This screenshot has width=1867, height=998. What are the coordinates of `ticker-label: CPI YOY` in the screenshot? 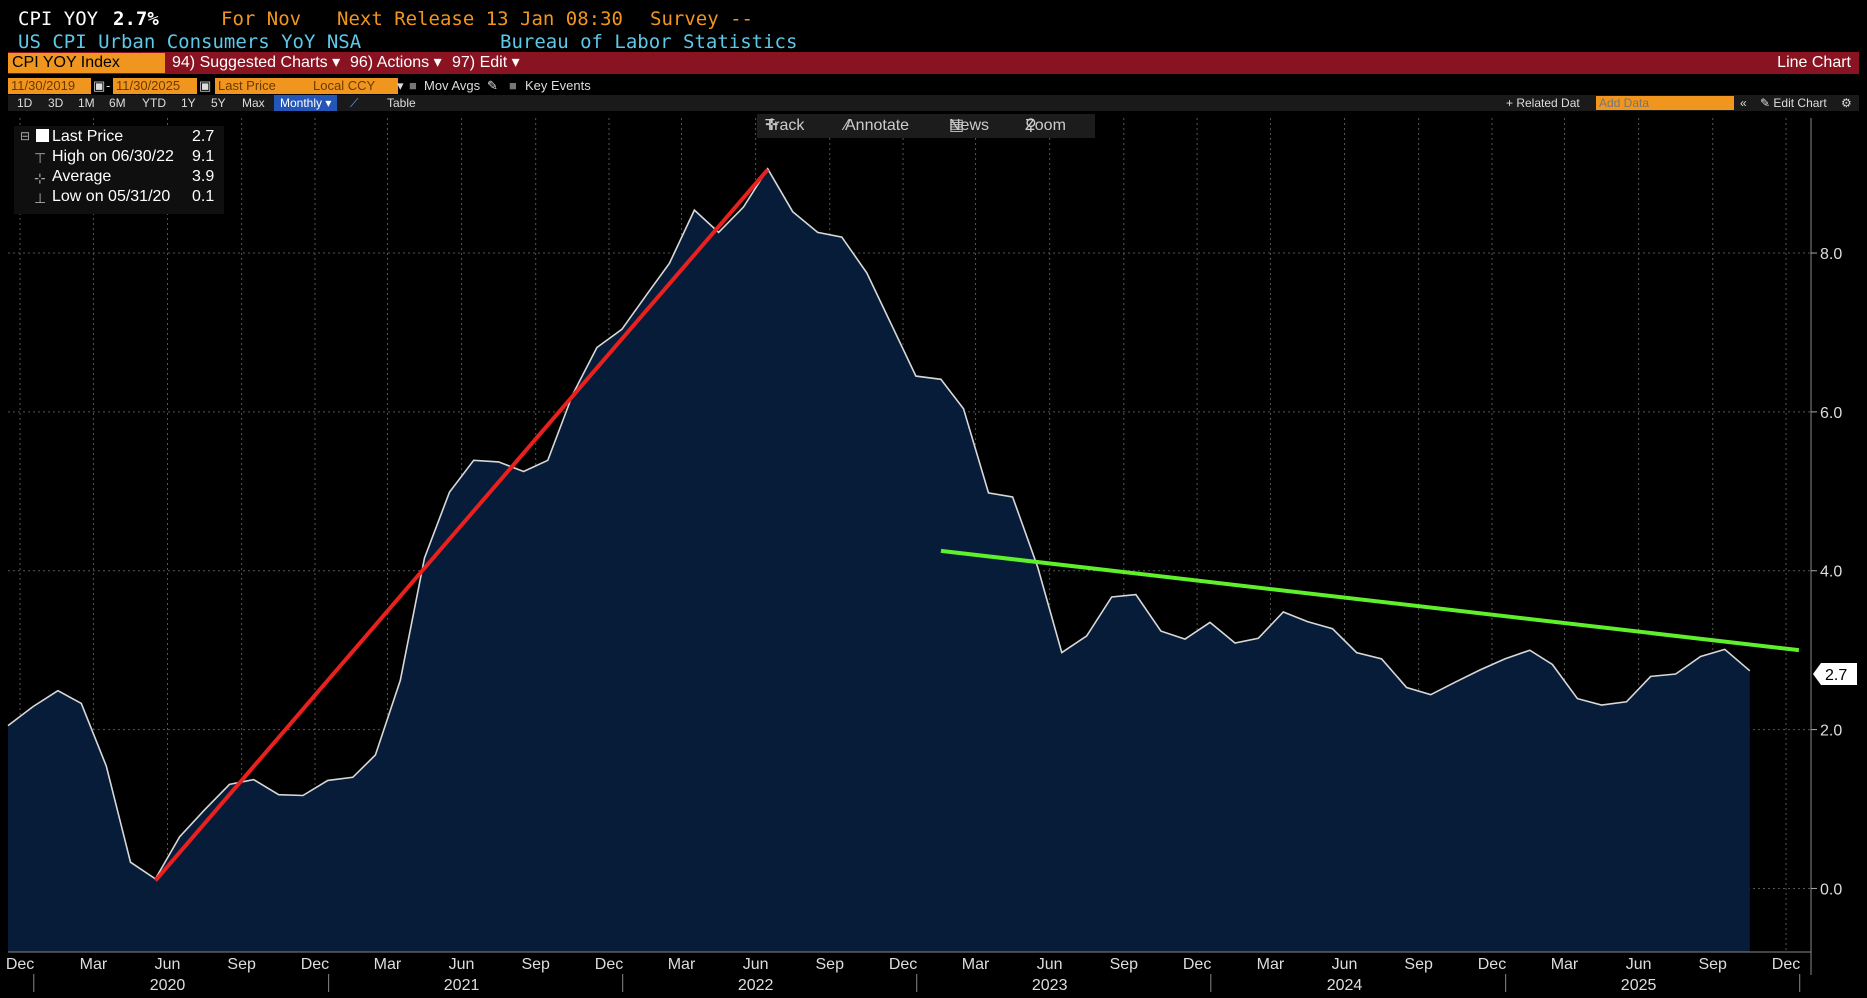 It's located at (58, 19).